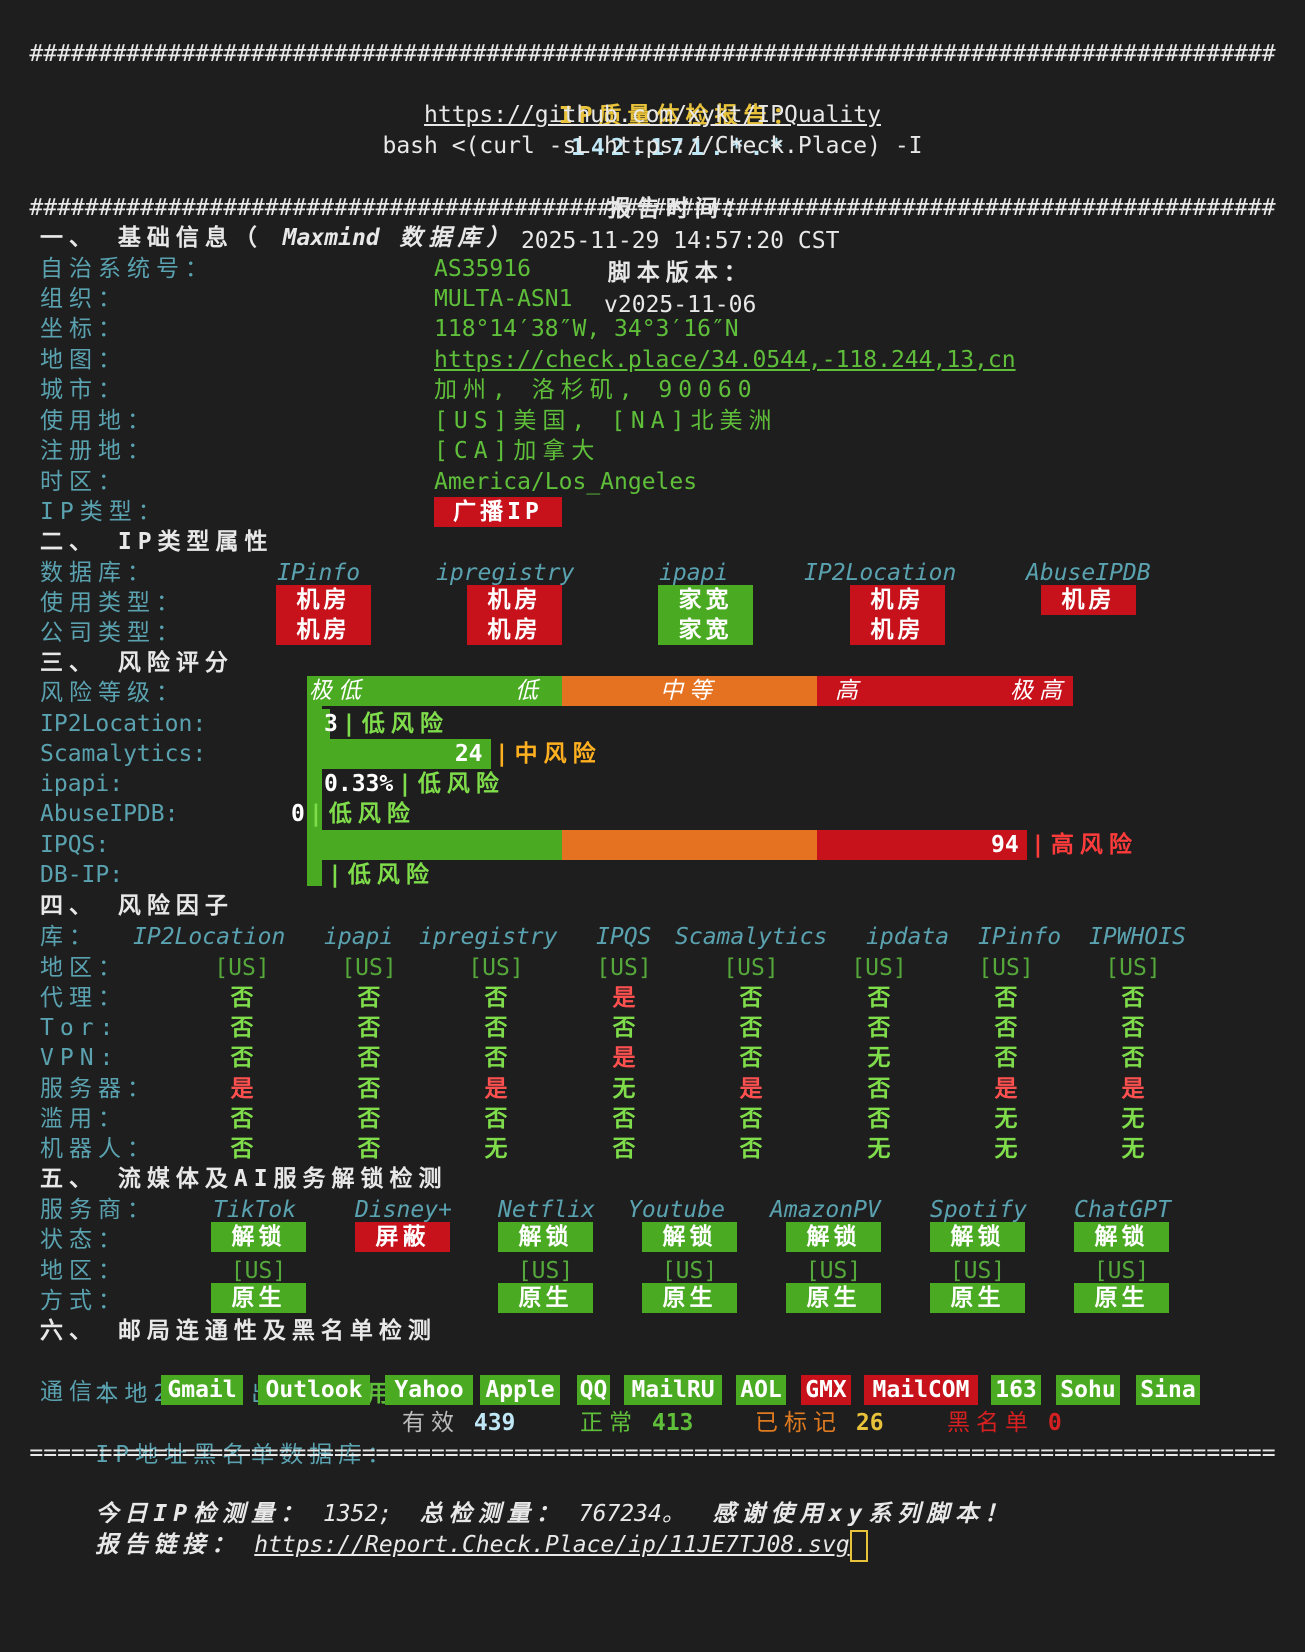 This screenshot has width=1305, height=1652. Describe the element at coordinates (459, 1423) in the screenshot. I see `blacklist-valid: 有效 439` at that location.